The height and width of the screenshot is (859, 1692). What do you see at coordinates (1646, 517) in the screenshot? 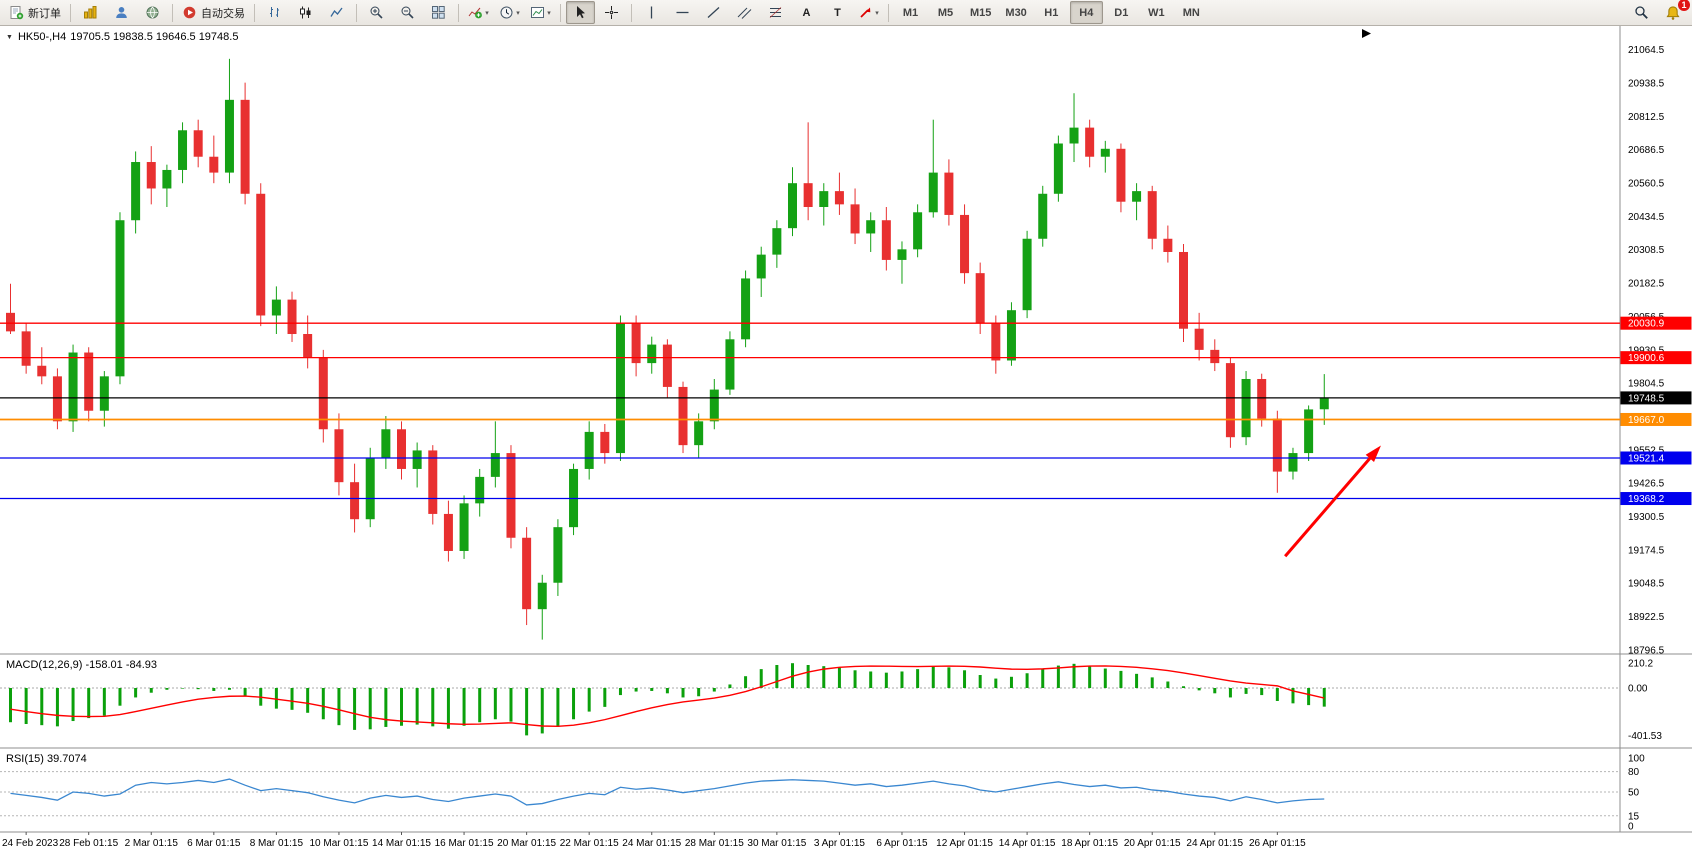
I see `price-axis-label: 19300.5` at bounding box center [1646, 517].